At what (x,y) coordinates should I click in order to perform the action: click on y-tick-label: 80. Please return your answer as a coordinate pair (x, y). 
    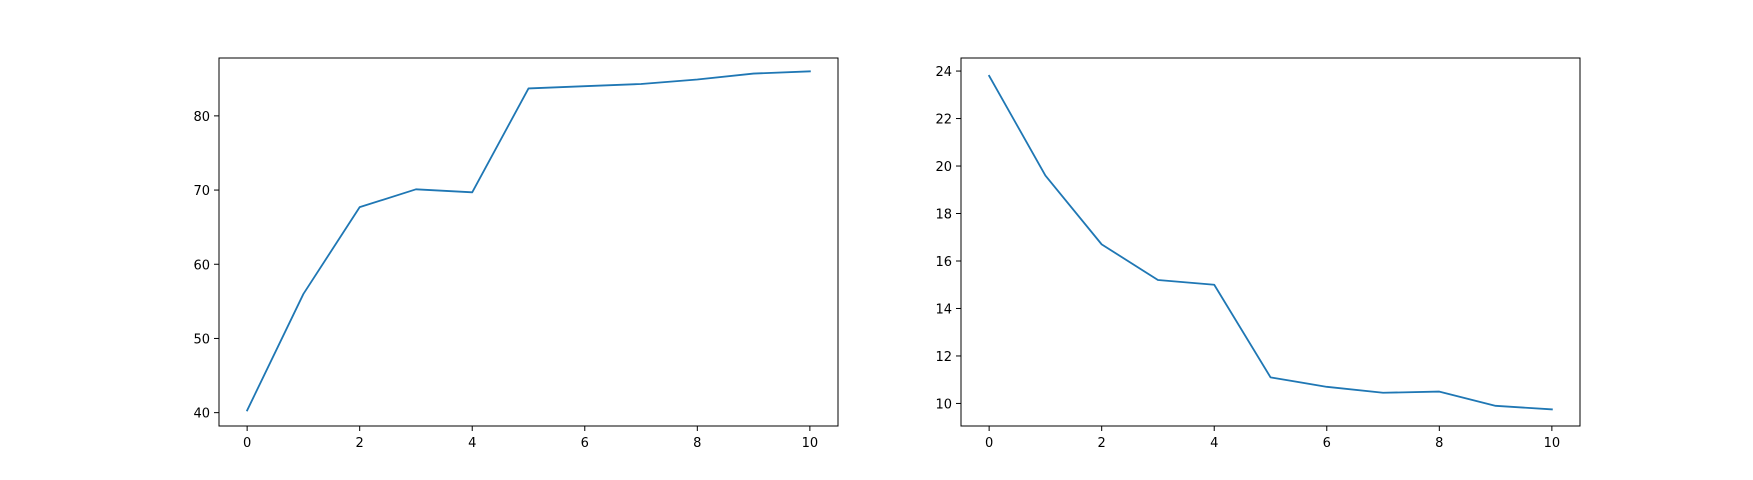
    Looking at the image, I should click on (201, 117).